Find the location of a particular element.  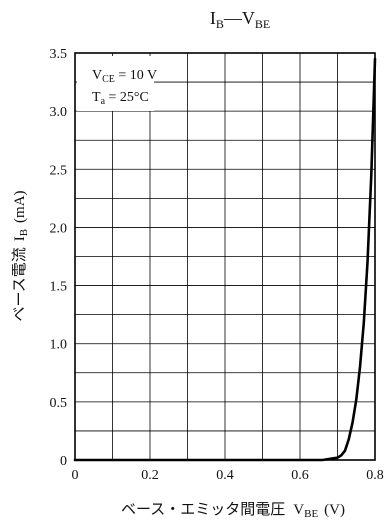

y-tick-label: 0 is located at coordinates (63, 461).